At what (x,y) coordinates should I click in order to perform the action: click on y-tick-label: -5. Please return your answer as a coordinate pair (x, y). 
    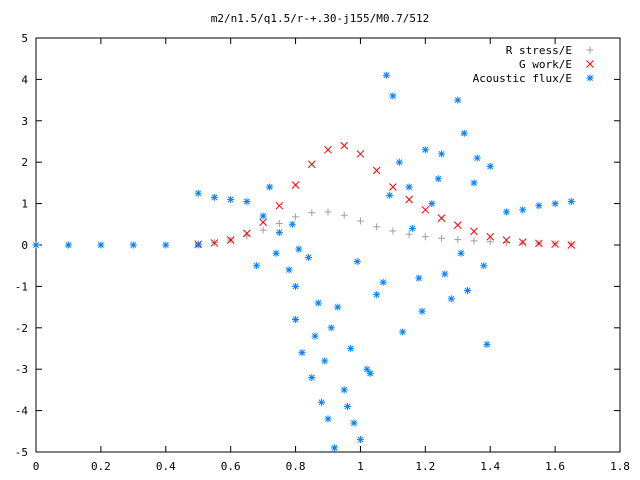
    Looking at the image, I should click on (21, 452).